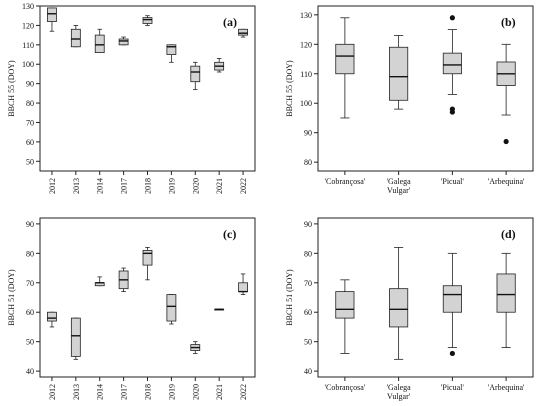 The image size is (550, 406). Describe the element at coordinates (229, 234) in the screenshot. I see `panel-letter: (c)` at that location.